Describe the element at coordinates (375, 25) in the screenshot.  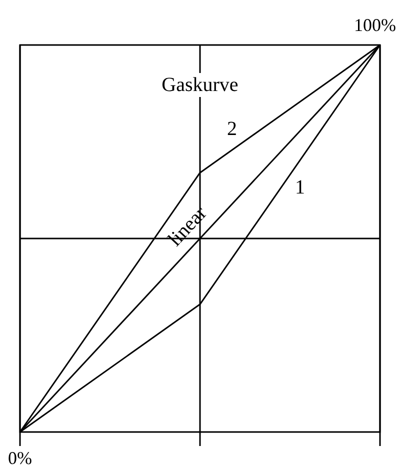
I see `text: 100%` at that location.